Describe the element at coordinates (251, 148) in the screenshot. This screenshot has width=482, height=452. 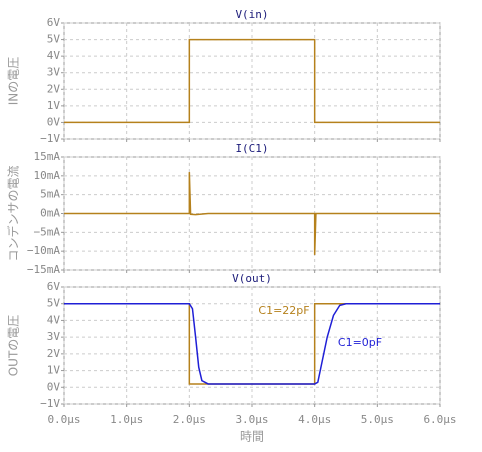
I see `panel-title: I(C1)` at that location.